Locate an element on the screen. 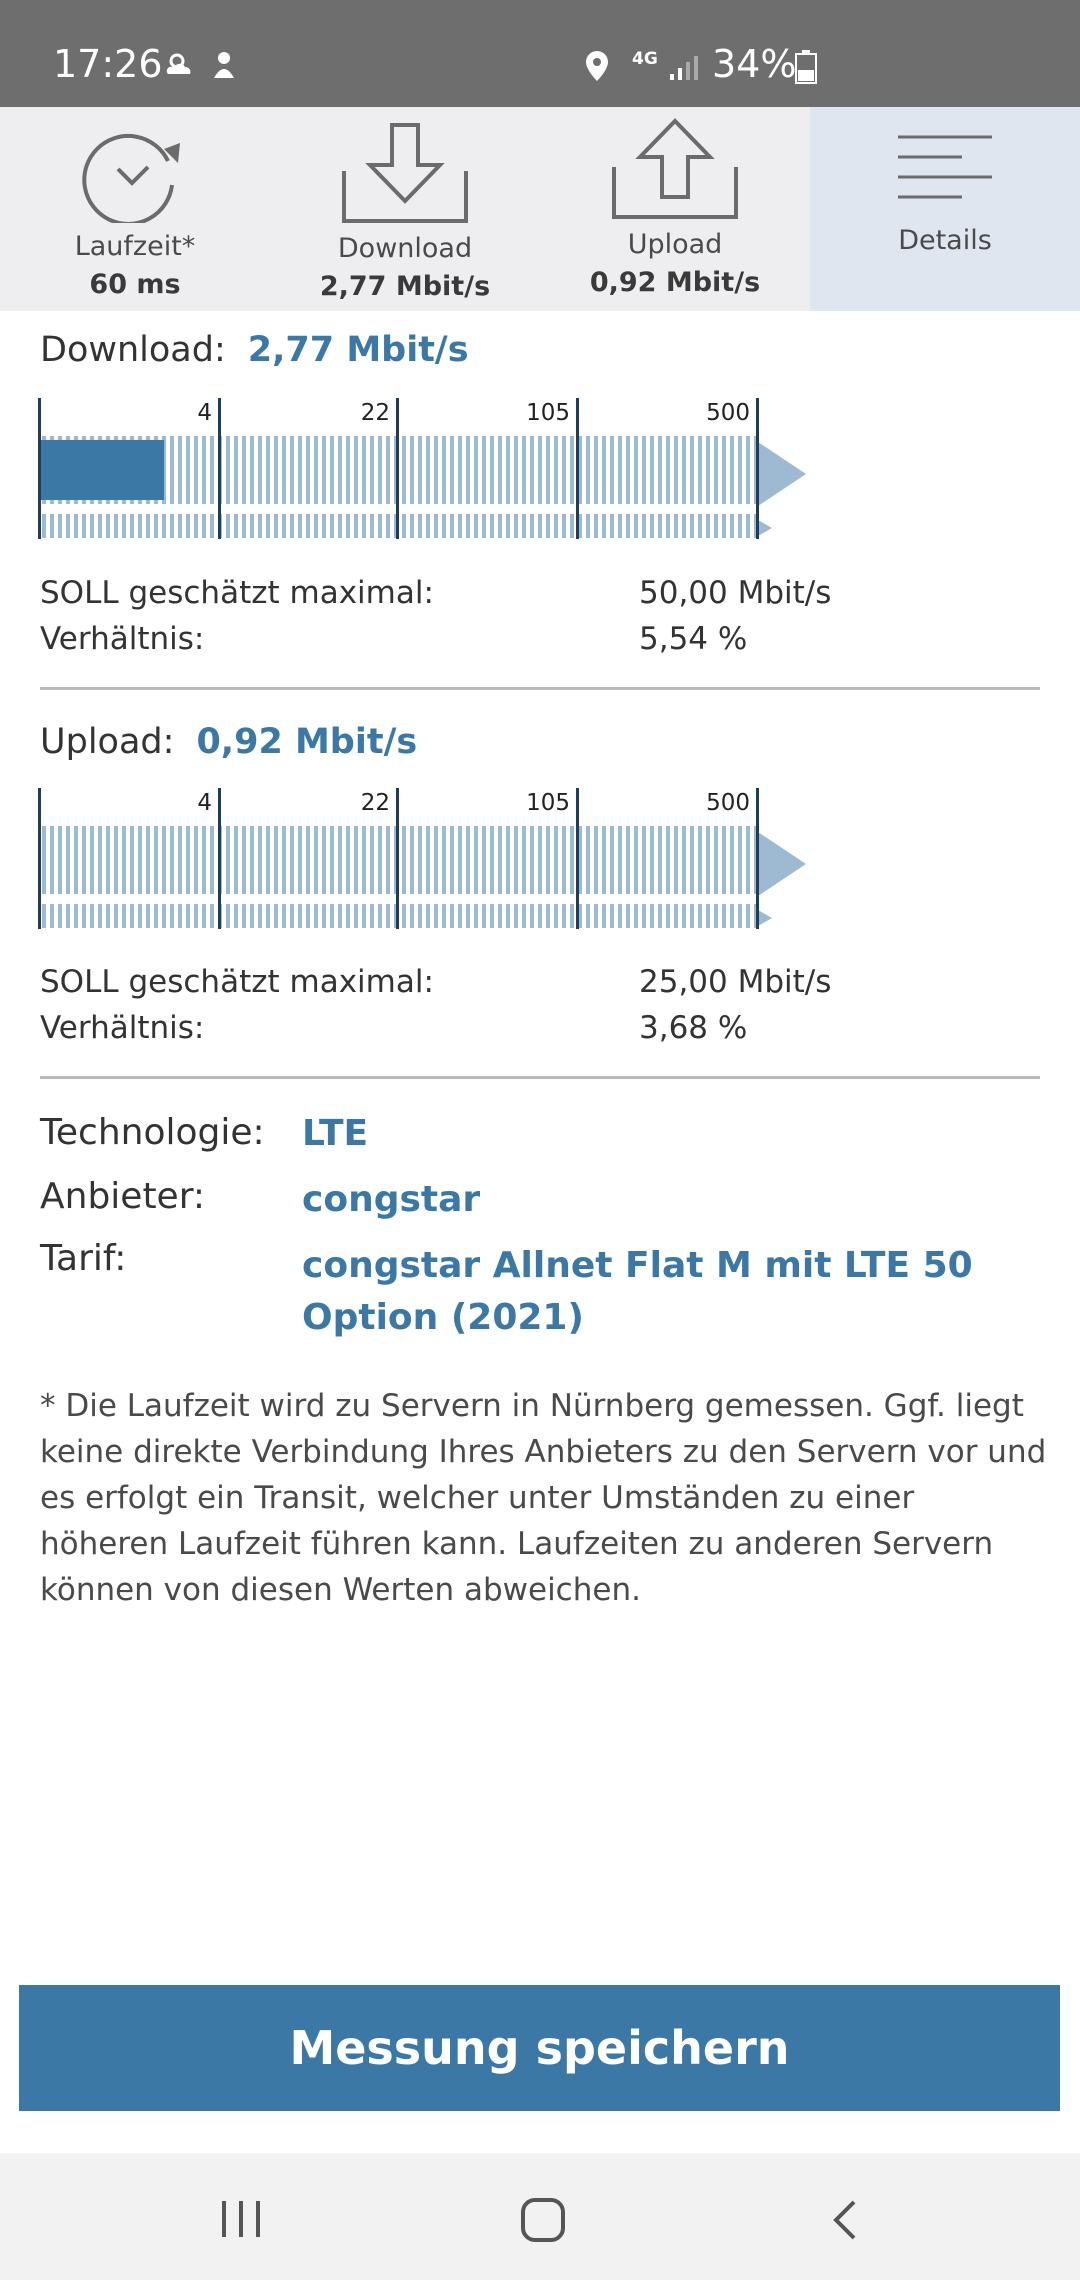  save-measurement-button: Messung speichern is located at coordinates (539, 2048).